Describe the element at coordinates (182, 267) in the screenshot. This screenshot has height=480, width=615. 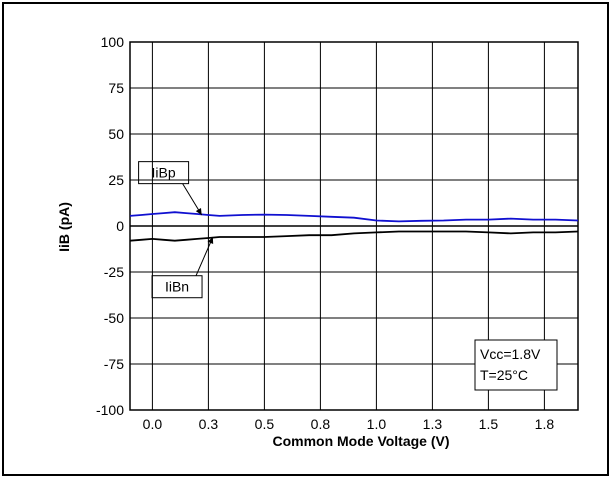
I see `series-callout: IiBn` at that location.